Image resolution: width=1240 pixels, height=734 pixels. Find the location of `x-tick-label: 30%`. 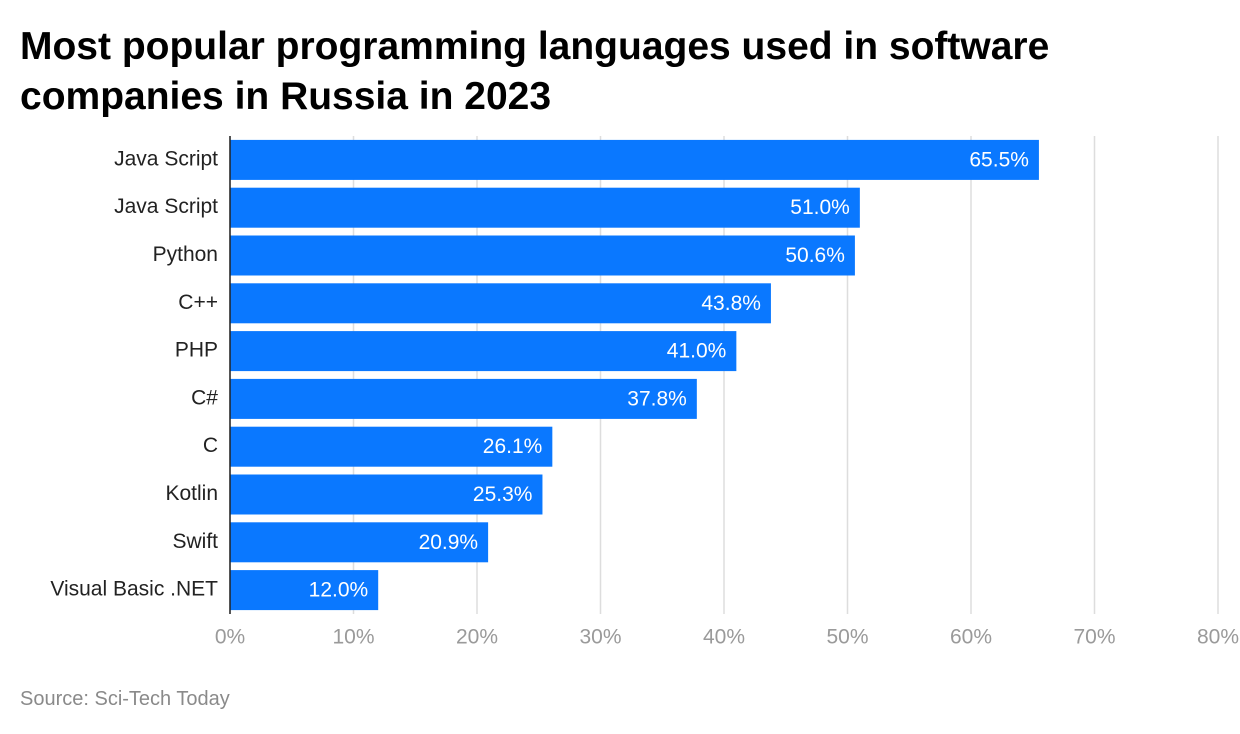

x-tick-label: 30% is located at coordinates (600, 637).